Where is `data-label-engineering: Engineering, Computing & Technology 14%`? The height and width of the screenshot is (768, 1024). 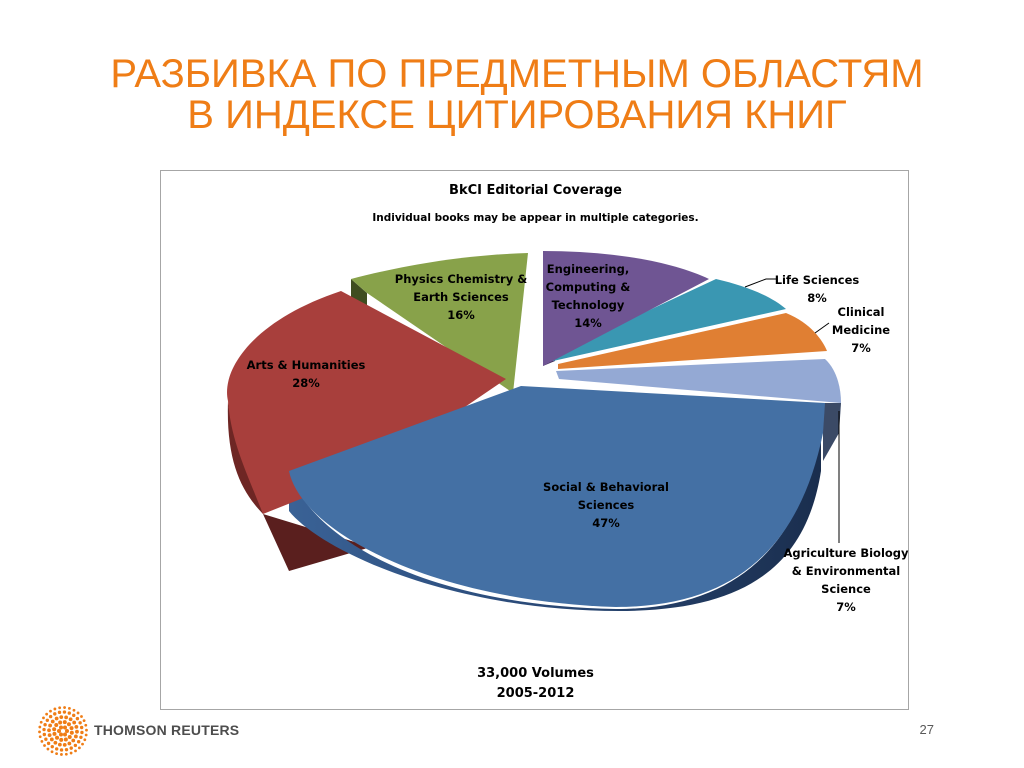
data-label-engineering: Engineering, Computing & Technology 14% is located at coordinates (588, 296).